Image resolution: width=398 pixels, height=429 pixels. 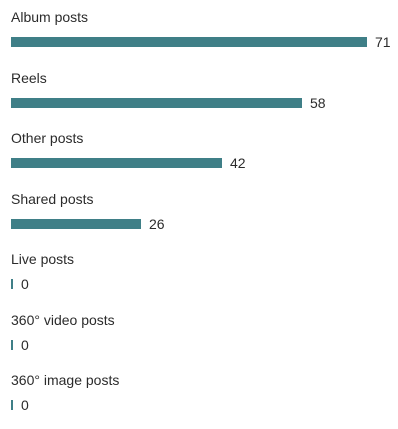 What do you see at coordinates (199, 340) in the screenshot?
I see `chart-row: 360° video posts 0` at bounding box center [199, 340].